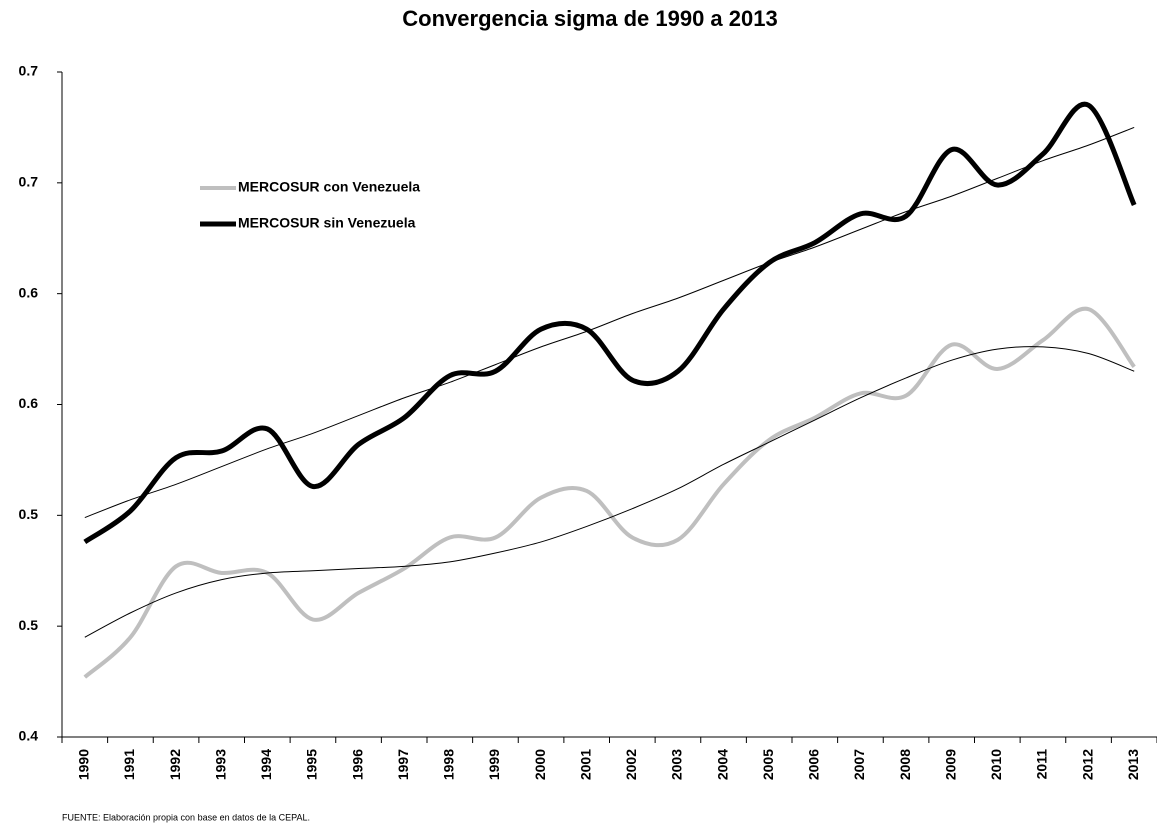 The width and height of the screenshot is (1157, 831). Describe the element at coordinates (84, 764) in the screenshot. I see `x-tick-label: 1990` at that location.